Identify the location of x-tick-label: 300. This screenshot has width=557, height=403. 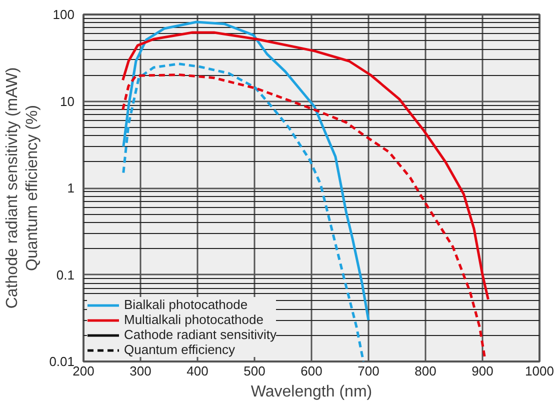
(141, 371).